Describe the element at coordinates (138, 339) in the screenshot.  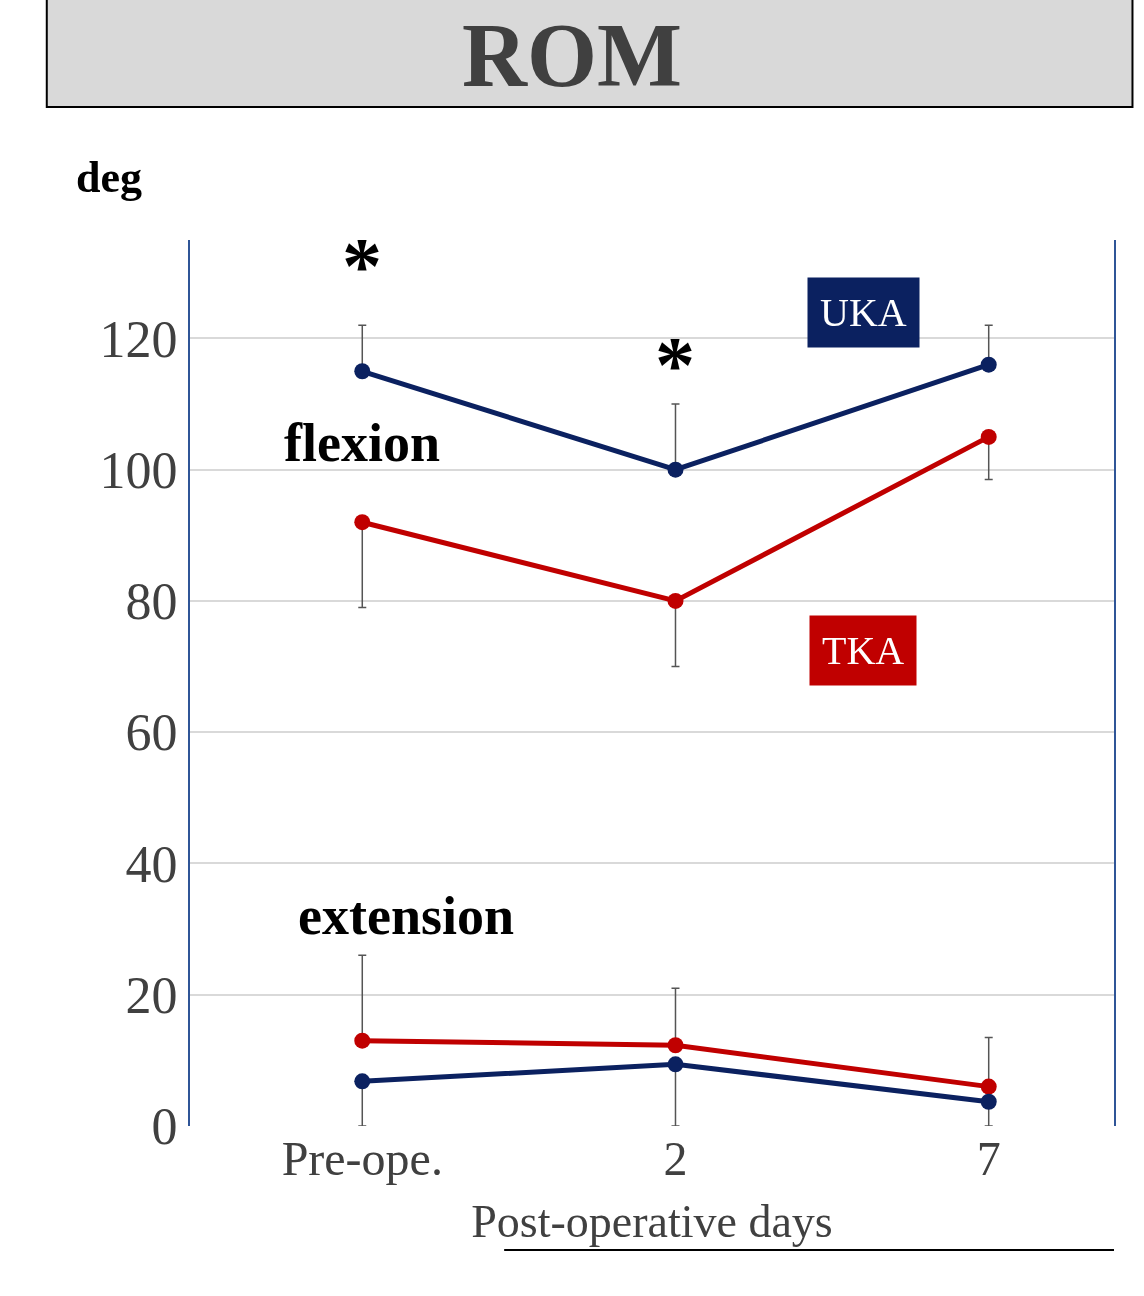
I see `y-tick-label: 120` at that location.